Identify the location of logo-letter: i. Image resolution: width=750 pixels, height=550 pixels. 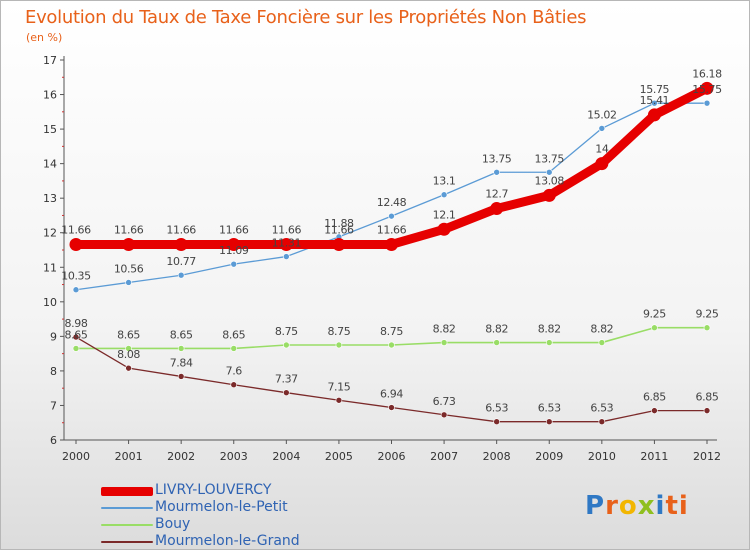
(660, 506).